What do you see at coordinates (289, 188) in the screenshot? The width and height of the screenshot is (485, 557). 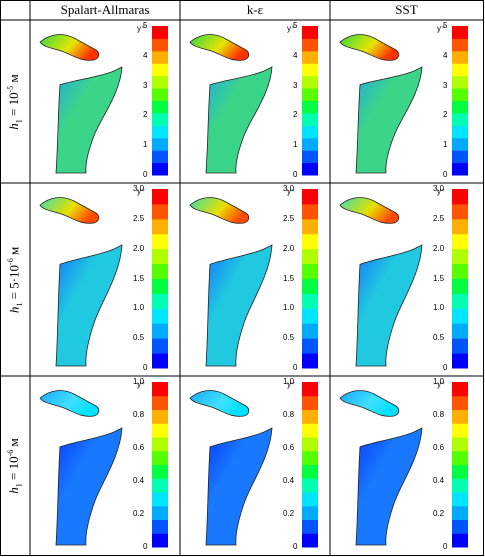 I see `colorbar-tick-label: 3.0` at bounding box center [289, 188].